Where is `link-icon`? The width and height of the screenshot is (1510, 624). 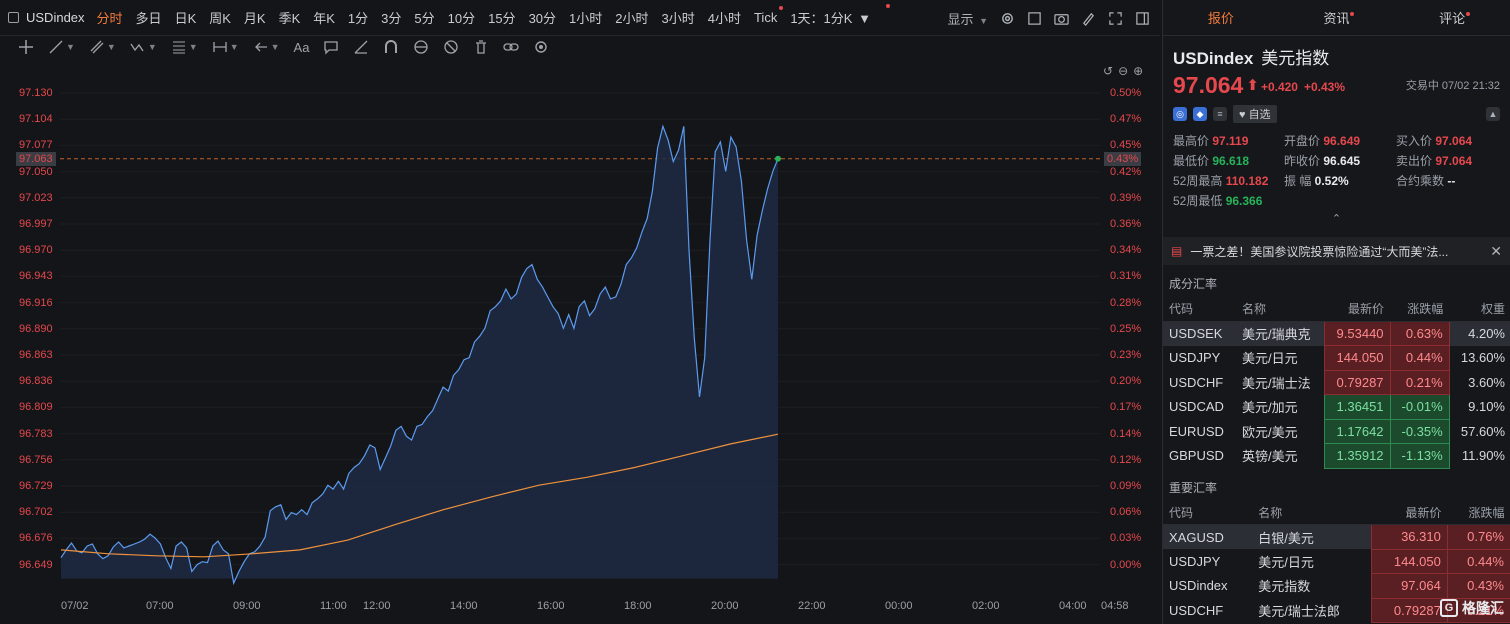
link-icon is located at coordinates (511, 47).